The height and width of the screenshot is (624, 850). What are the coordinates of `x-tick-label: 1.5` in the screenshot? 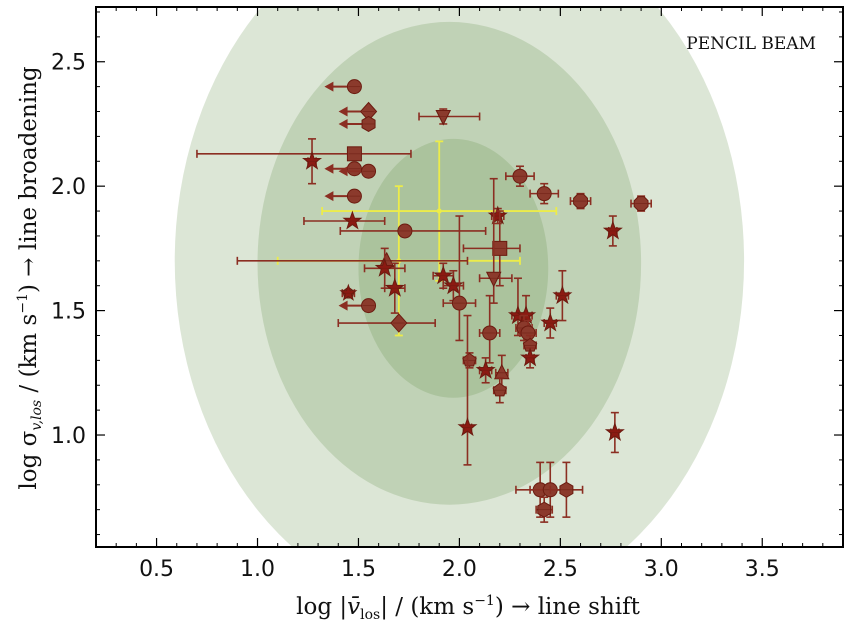 It's located at (358, 569).